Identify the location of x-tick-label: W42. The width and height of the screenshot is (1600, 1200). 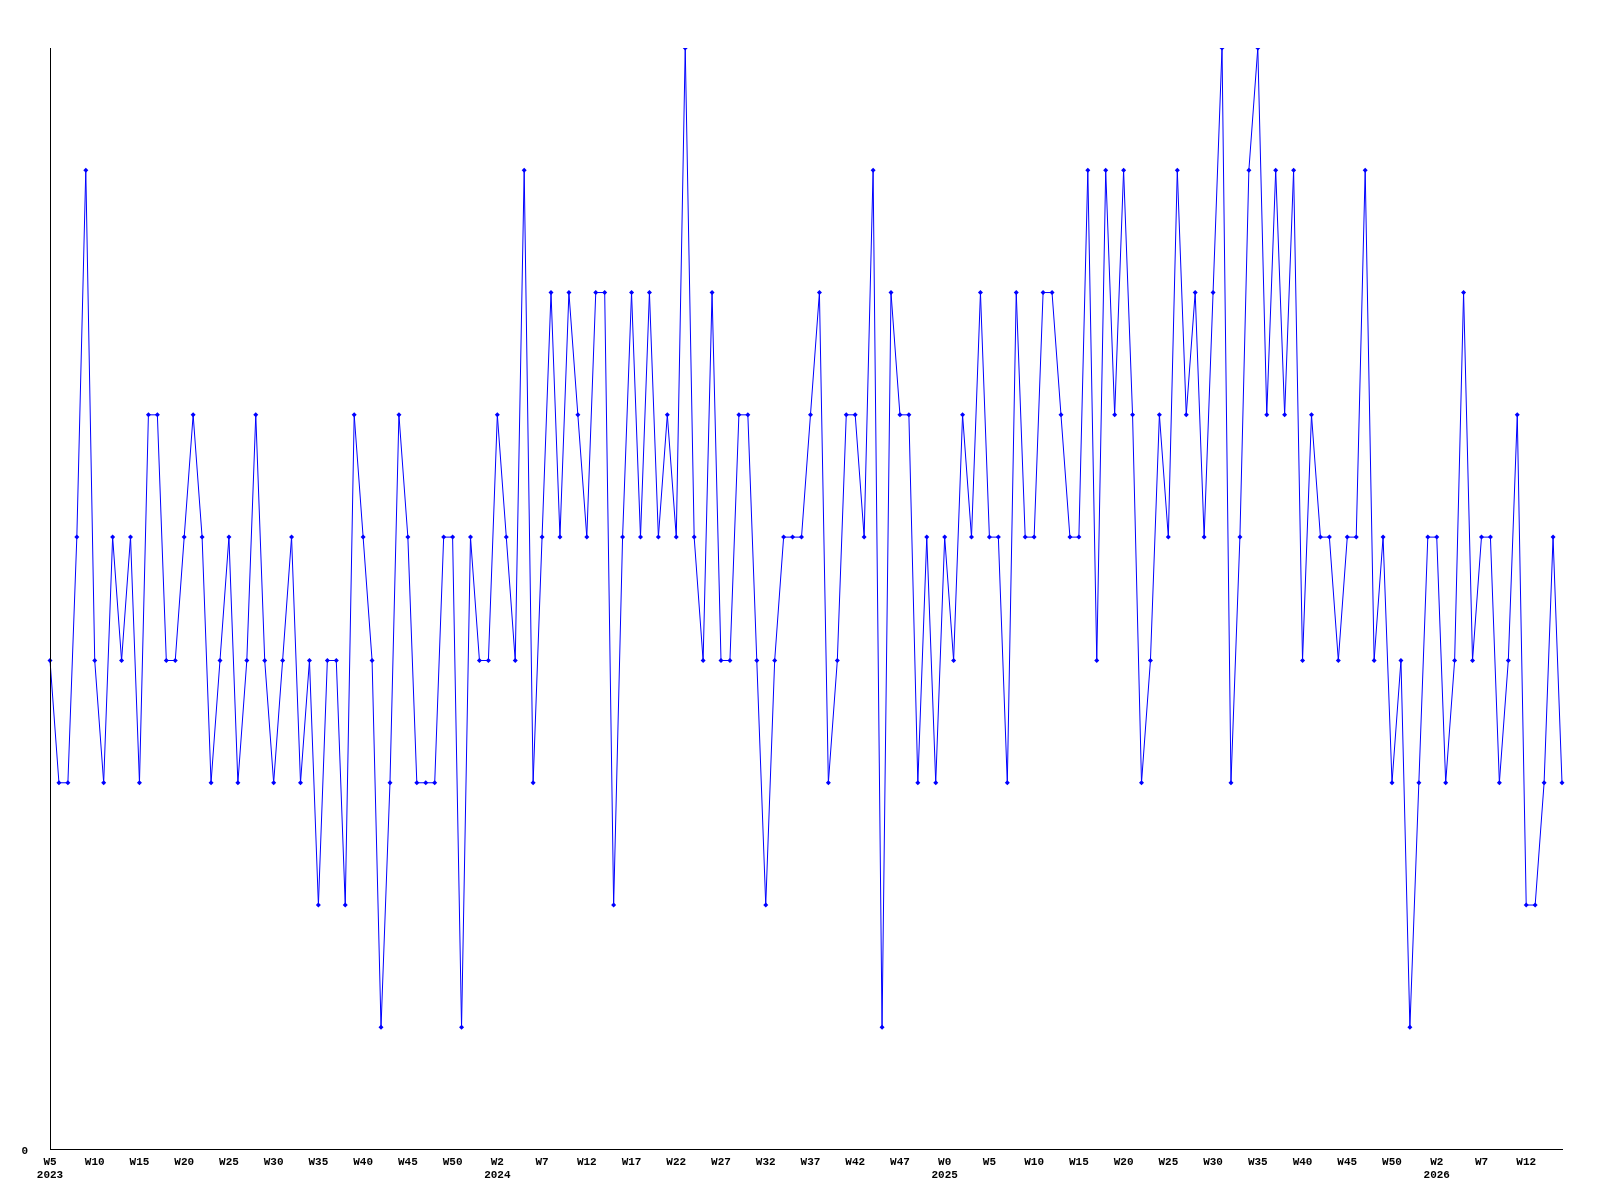
(855, 1161).